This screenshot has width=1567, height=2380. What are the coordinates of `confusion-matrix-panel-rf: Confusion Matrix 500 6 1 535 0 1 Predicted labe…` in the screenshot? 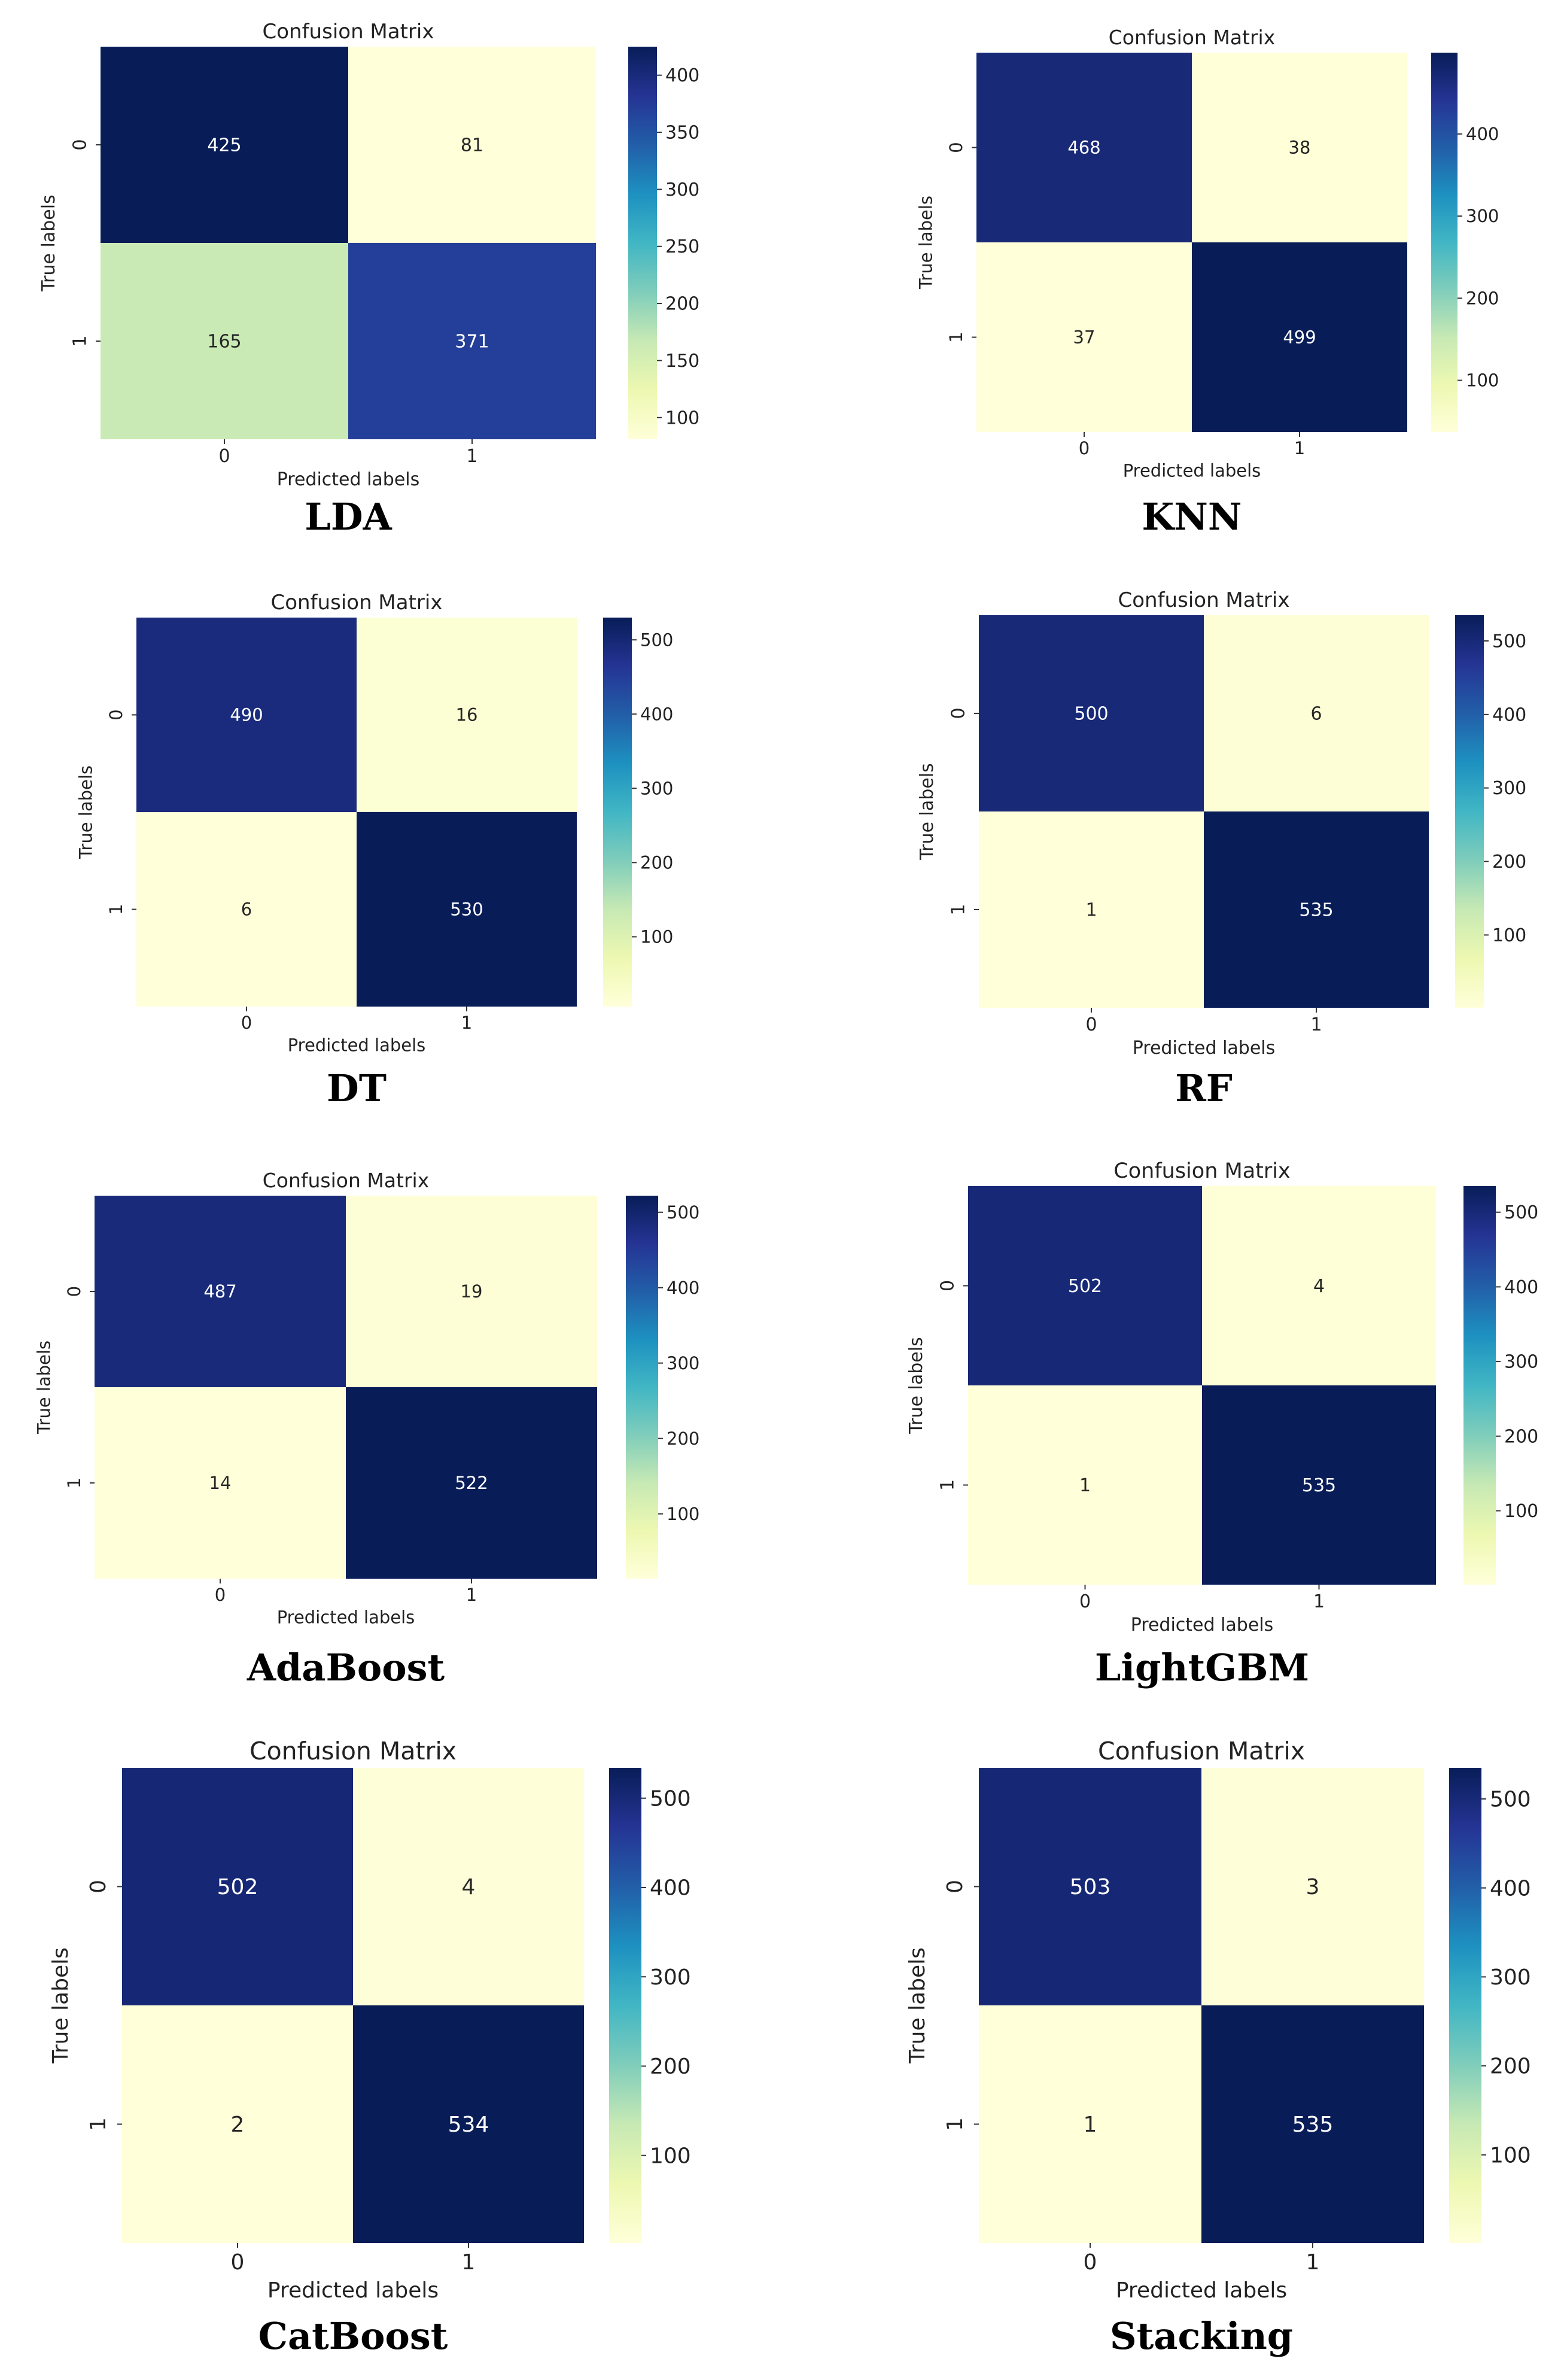 It's located at (1221, 849).